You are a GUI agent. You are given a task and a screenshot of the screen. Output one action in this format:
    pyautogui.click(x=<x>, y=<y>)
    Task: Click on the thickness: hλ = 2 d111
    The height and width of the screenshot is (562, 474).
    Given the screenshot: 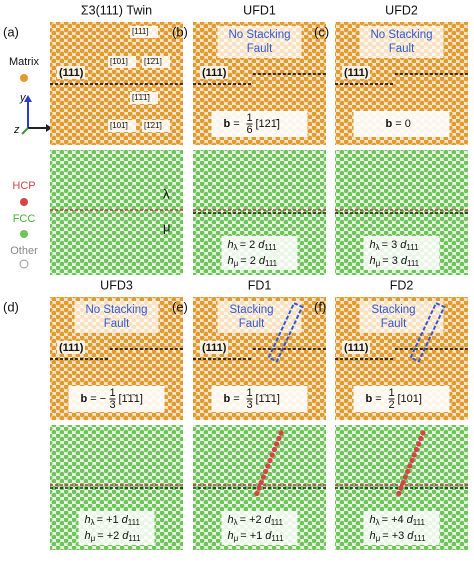 What is the action you would take?
    pyautogui.click(x=253, y=245)
    